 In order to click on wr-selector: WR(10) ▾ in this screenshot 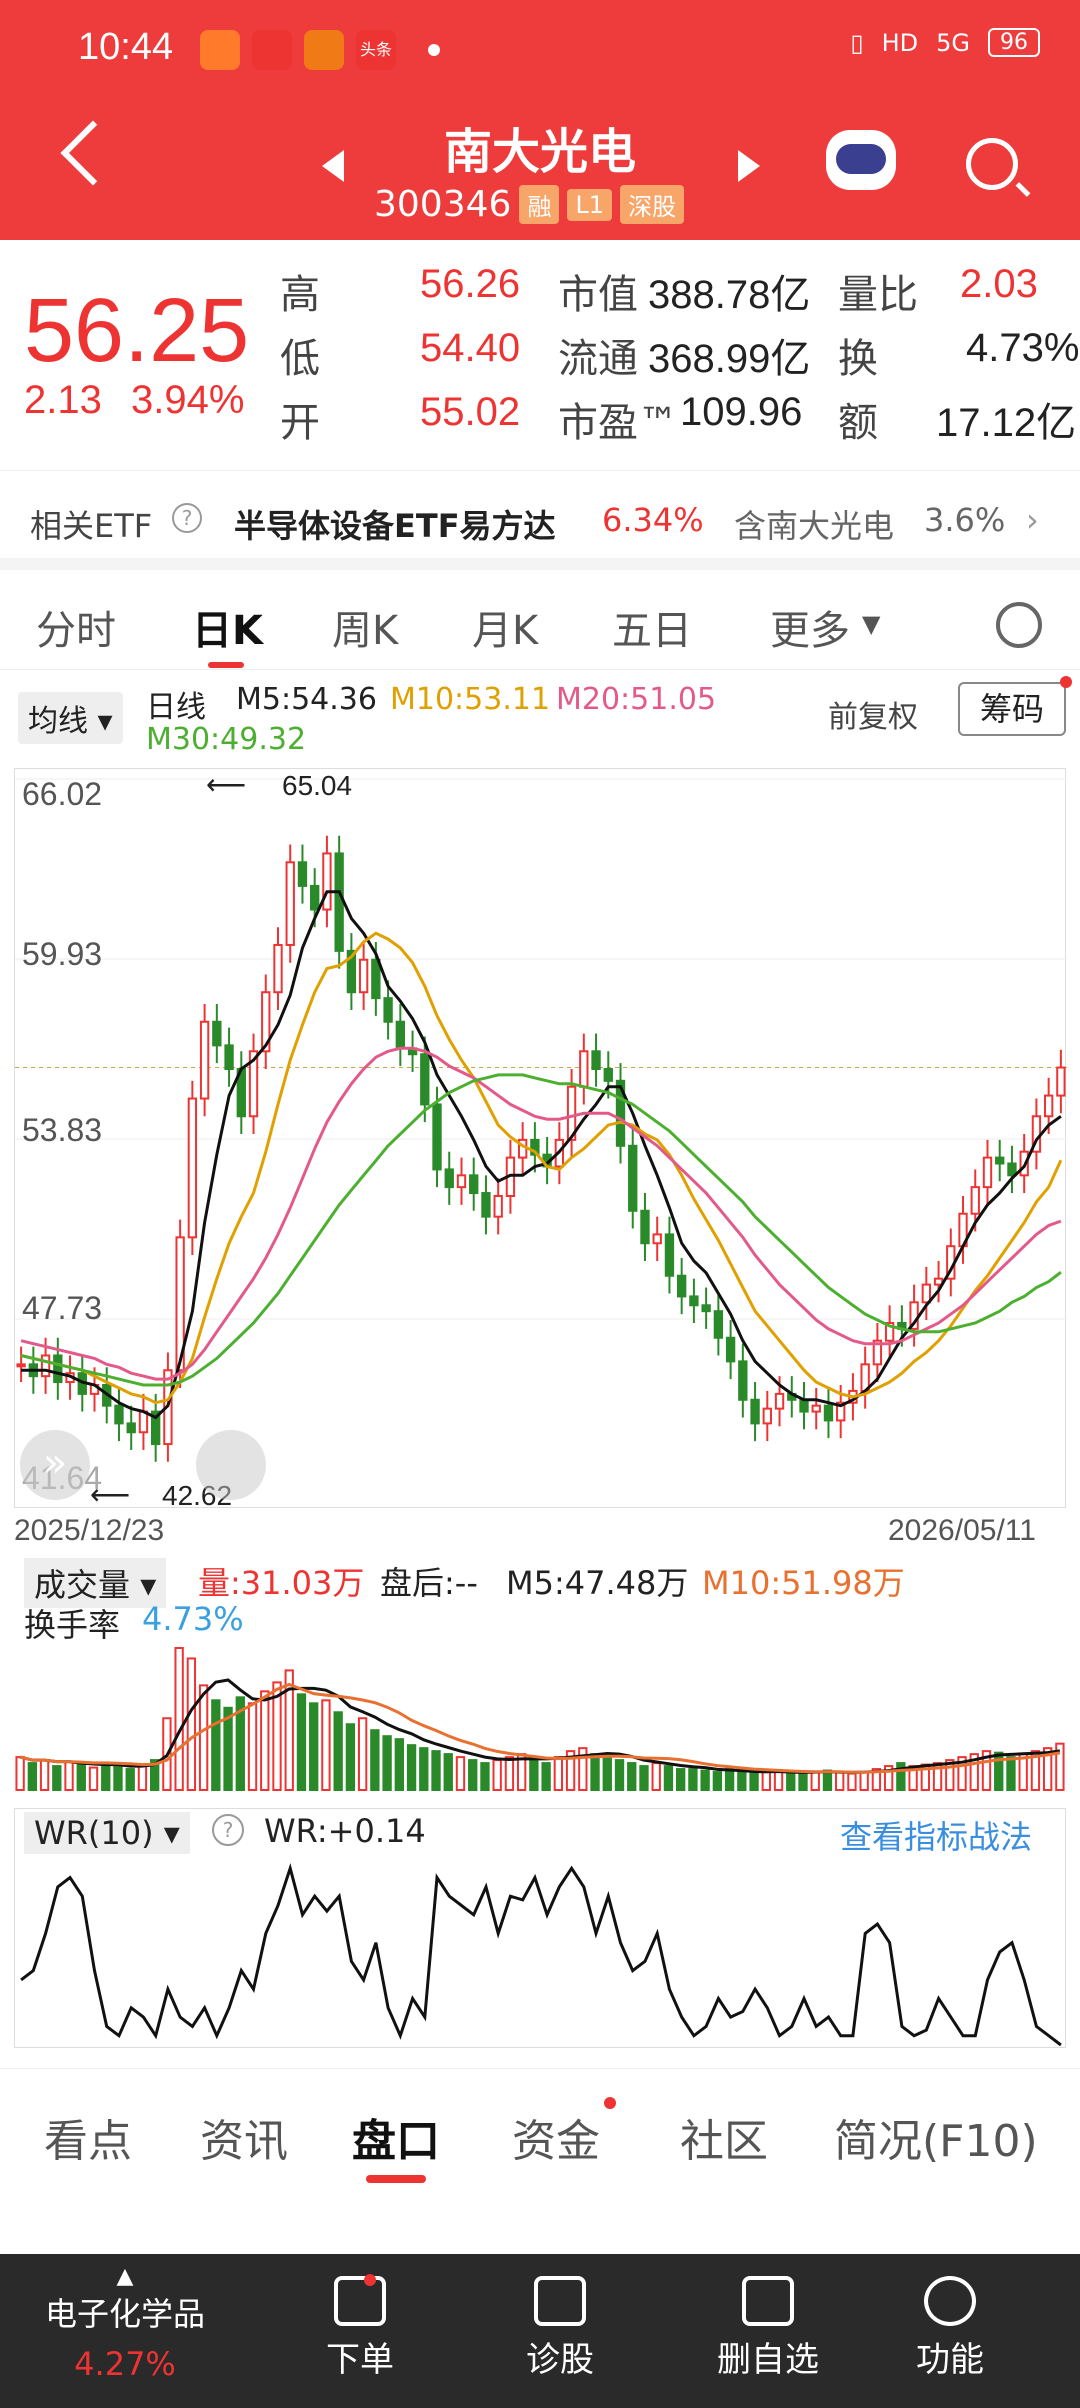, I will do `click(107, 1833)`.